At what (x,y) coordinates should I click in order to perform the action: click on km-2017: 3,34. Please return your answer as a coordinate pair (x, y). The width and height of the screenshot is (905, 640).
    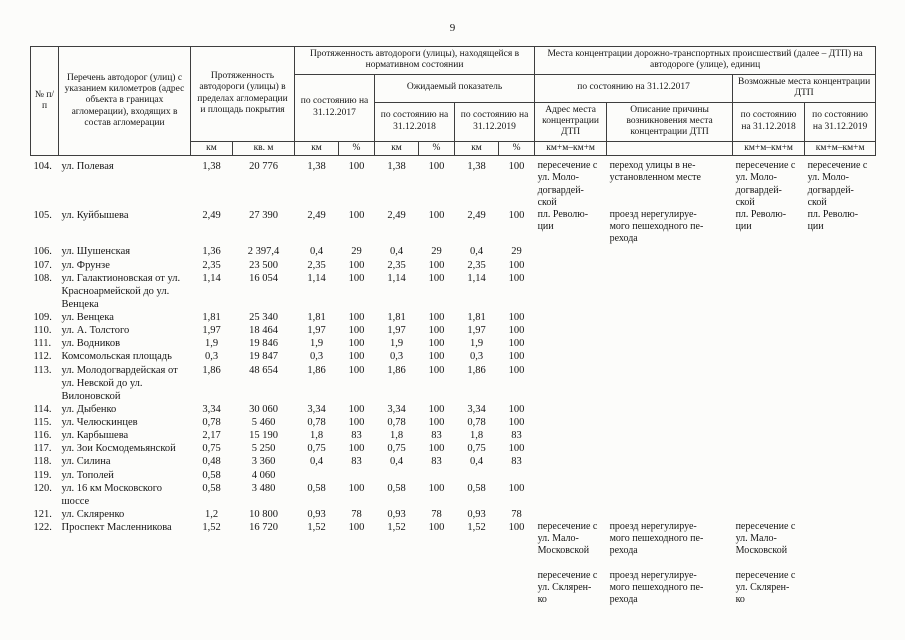
    Looking at the image, I should click on (316, 409).